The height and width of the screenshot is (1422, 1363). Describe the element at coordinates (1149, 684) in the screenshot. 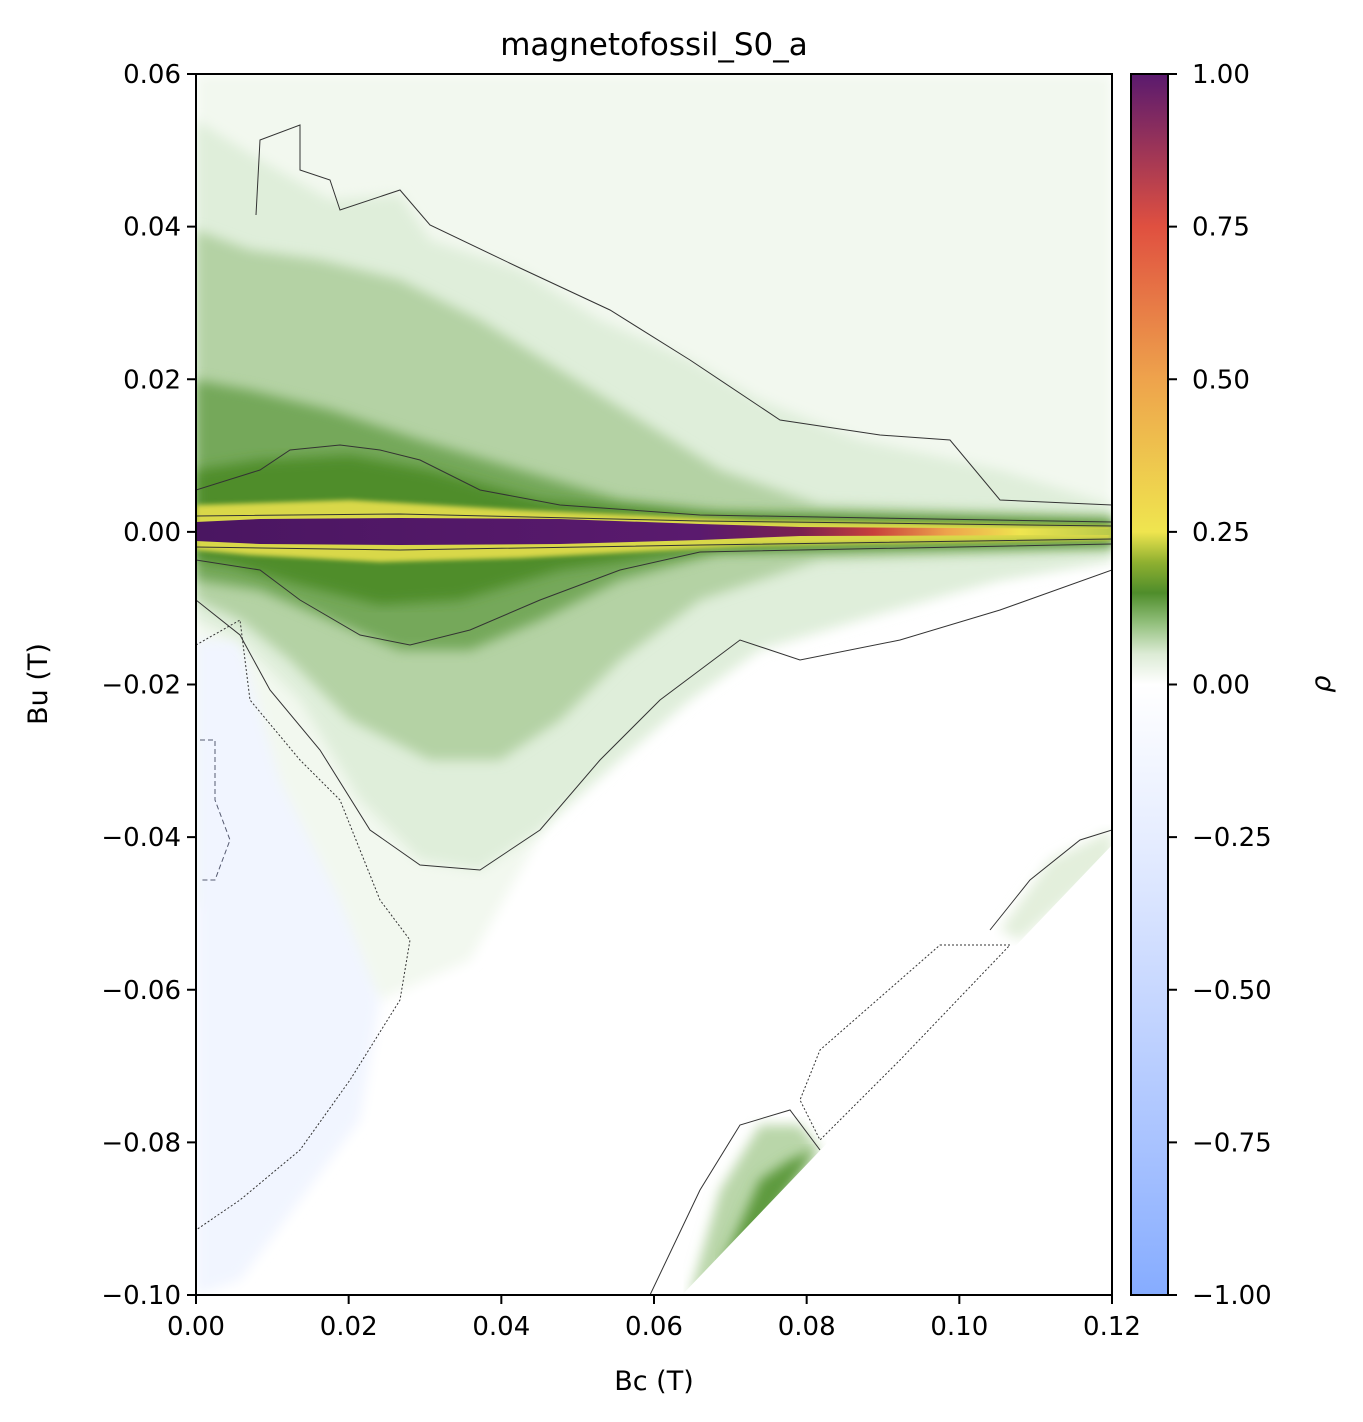

I see `colorbar` at that location.